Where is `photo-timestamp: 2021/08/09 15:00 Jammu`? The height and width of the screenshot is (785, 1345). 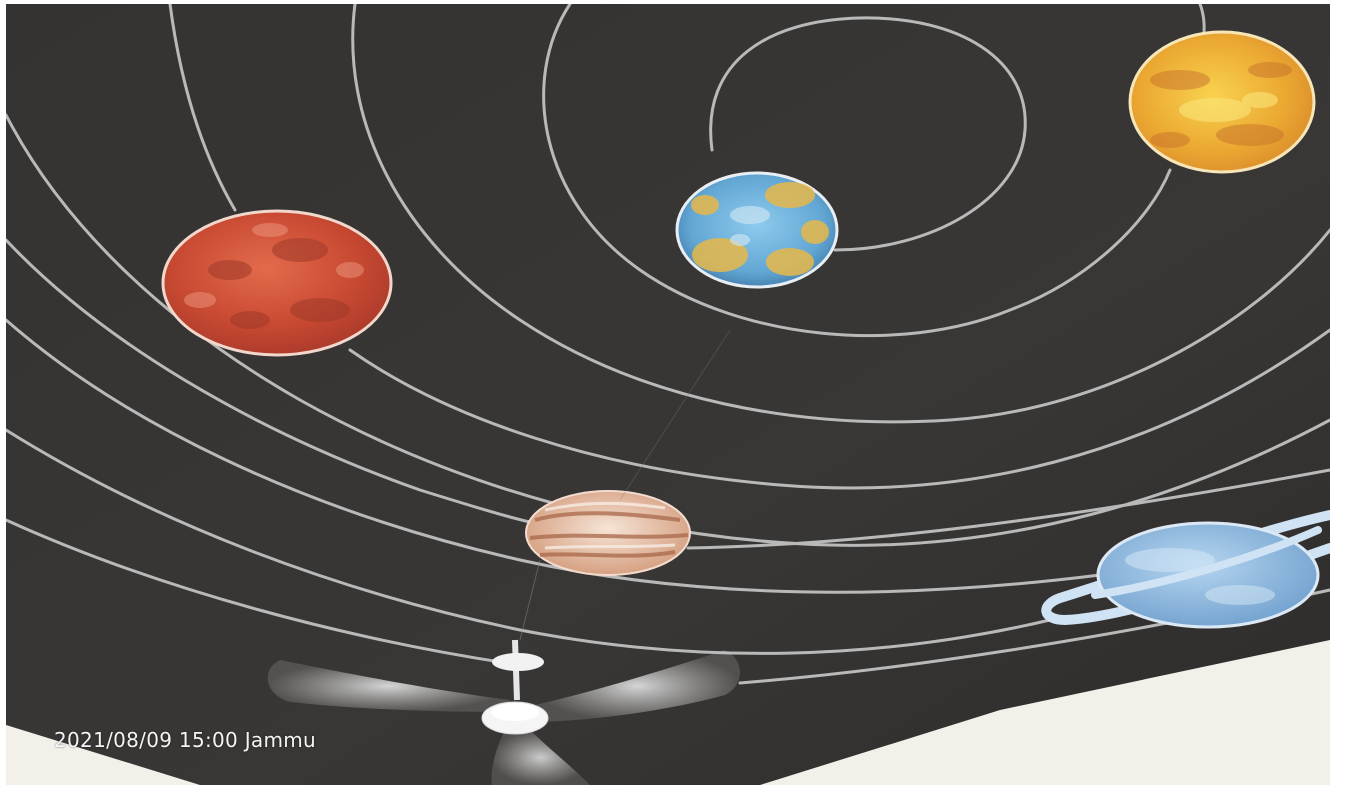 photo-timestamp: 2021/08/09 15:00 Jammu is located at coordinates (185, 740).